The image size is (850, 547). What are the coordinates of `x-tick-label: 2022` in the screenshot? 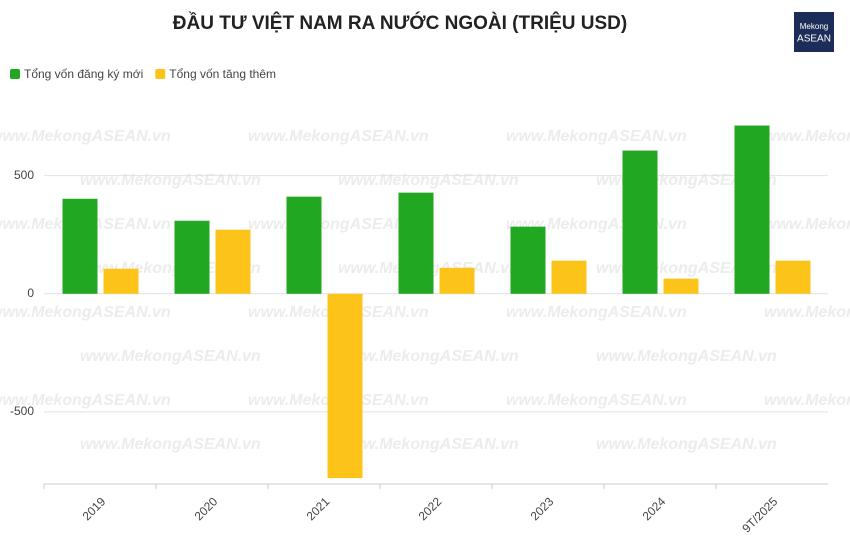 It's located at (430, 508).